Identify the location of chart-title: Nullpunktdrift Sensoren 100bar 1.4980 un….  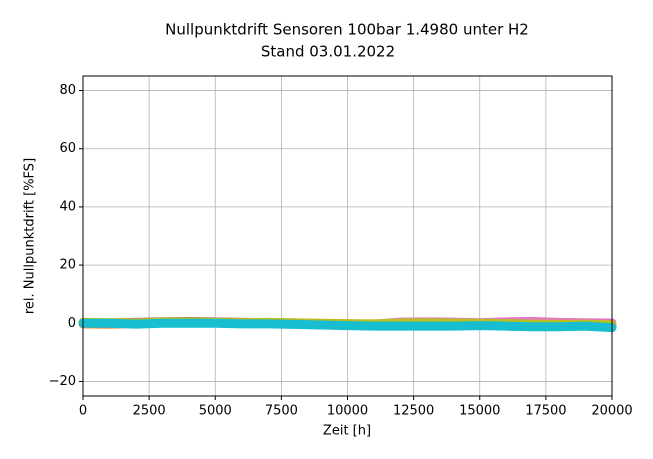
(347, 30).